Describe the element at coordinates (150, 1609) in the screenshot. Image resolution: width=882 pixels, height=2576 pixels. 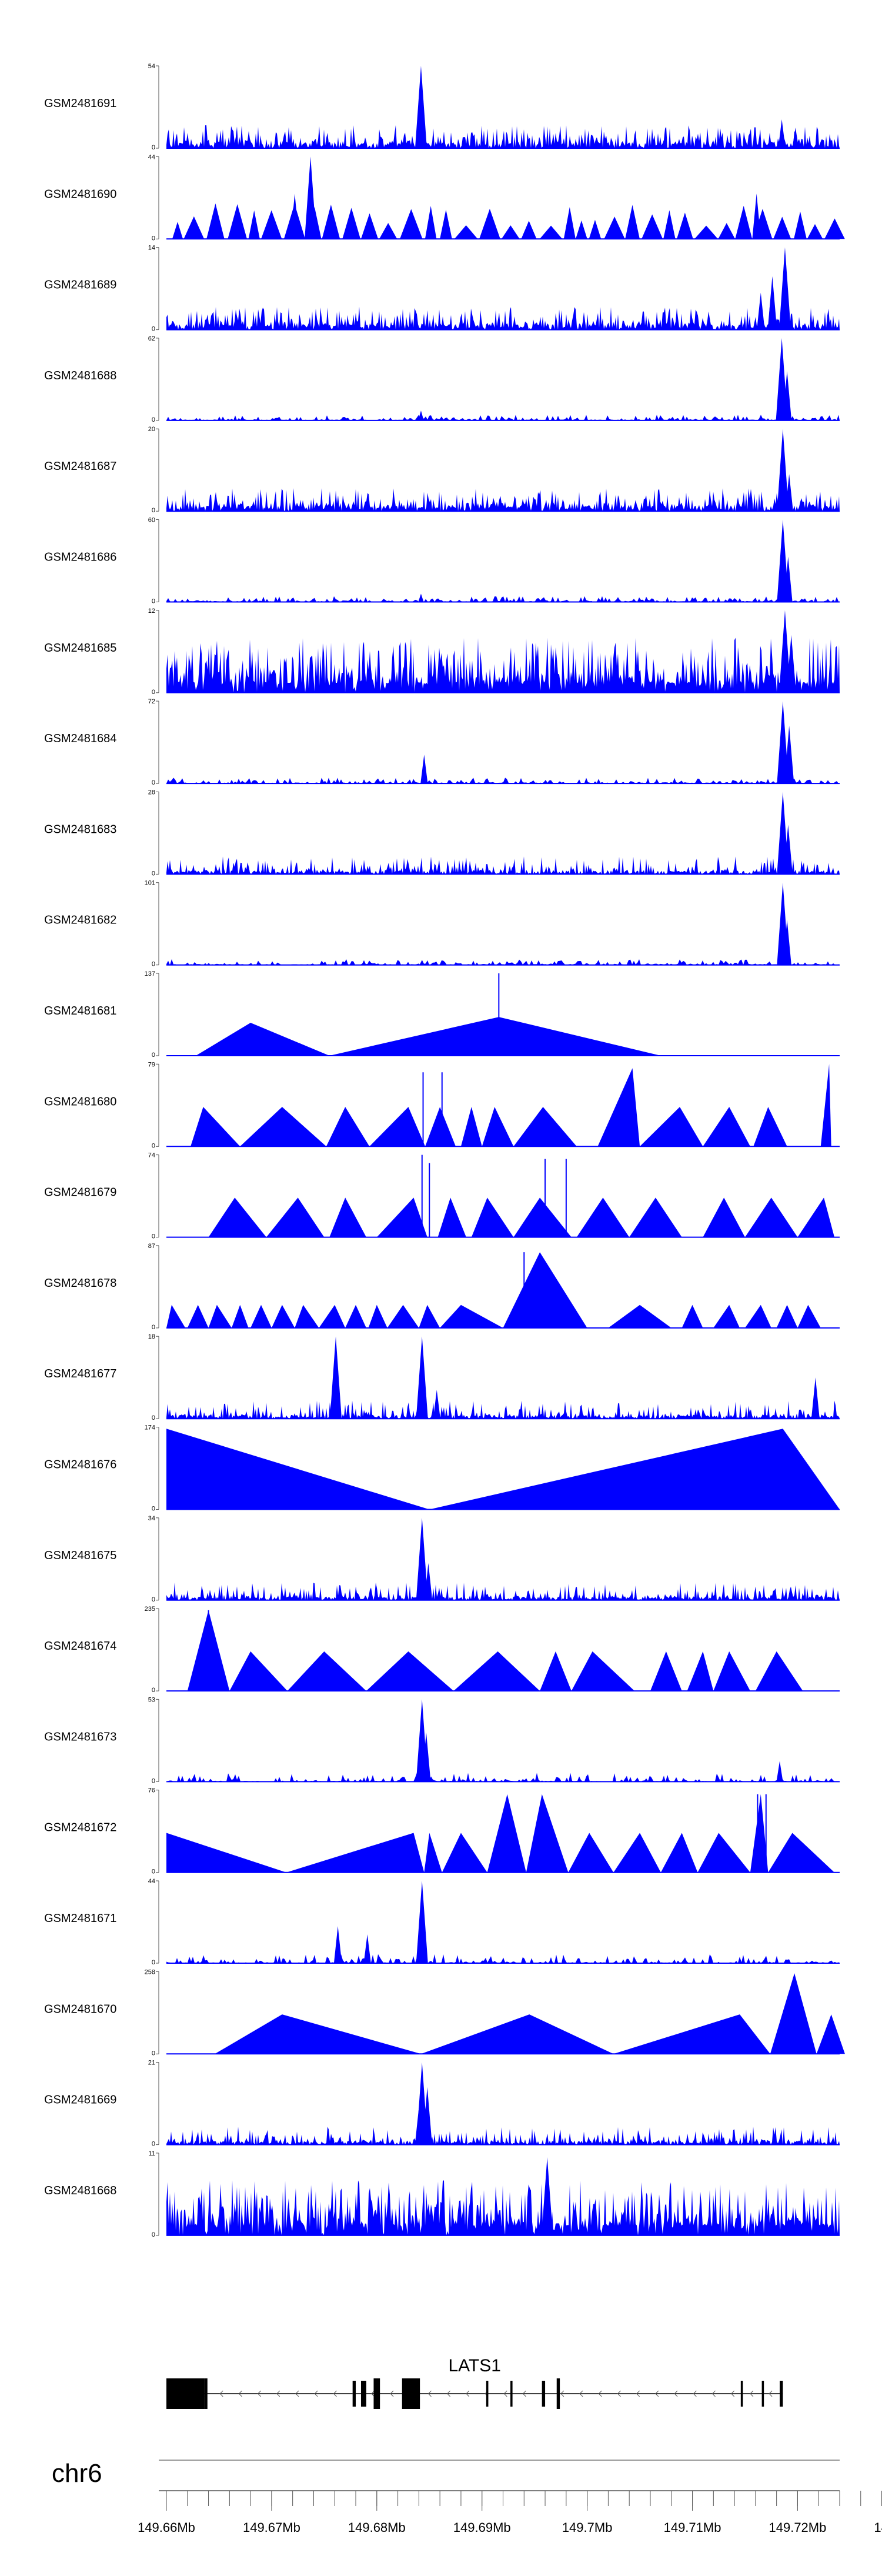
I see `y-max-label: 235` at that location.